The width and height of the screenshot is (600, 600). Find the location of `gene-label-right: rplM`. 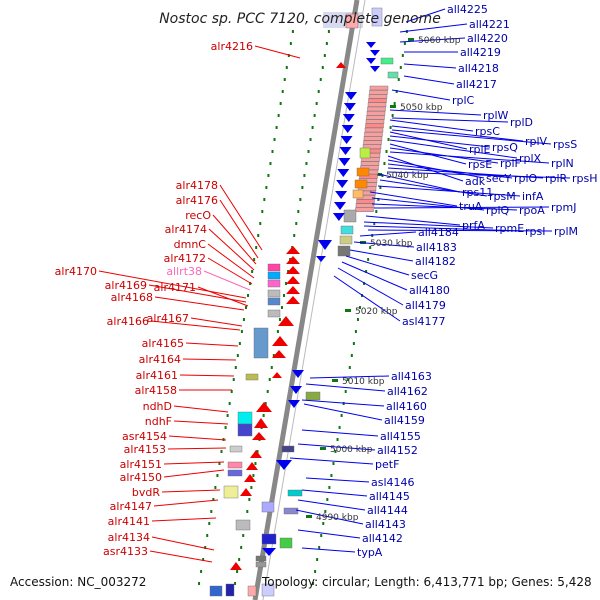

gene-label-right: rplM is located at coordinates (566, 231).